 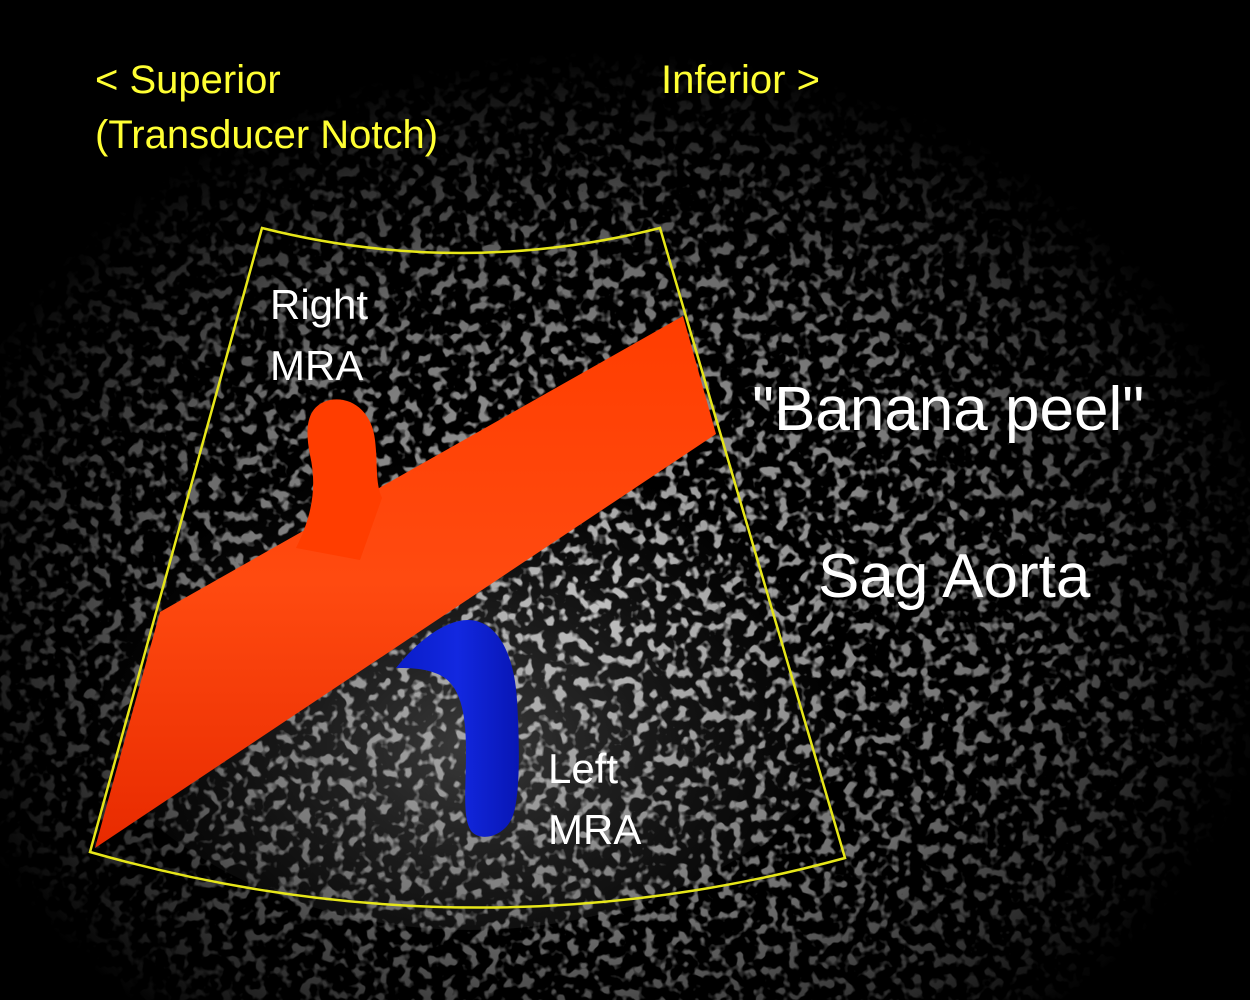 I want to click on left-mra-label-line2: MRA, so click(x=595, y=829).